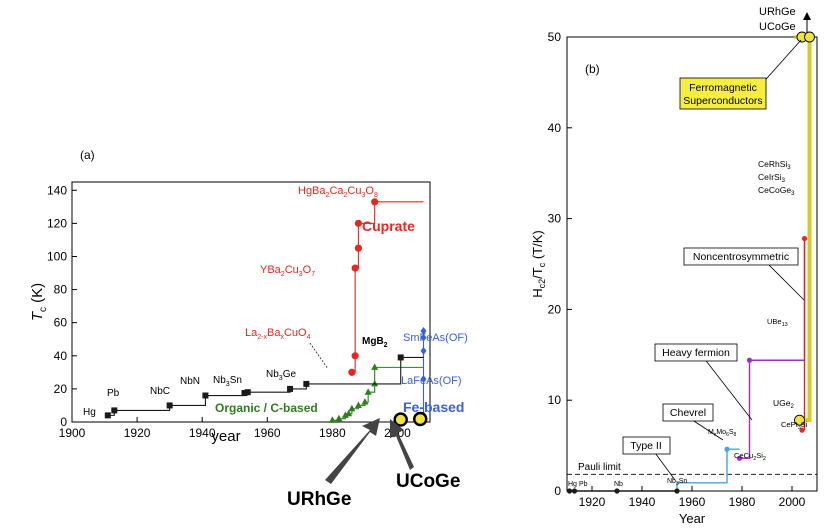 This screenshot has width=831, height=531. What do you see at coordinates (792, 502) in the screenshot?
I see `b-xtick-label: 2000` at bounding box center [792, 502].